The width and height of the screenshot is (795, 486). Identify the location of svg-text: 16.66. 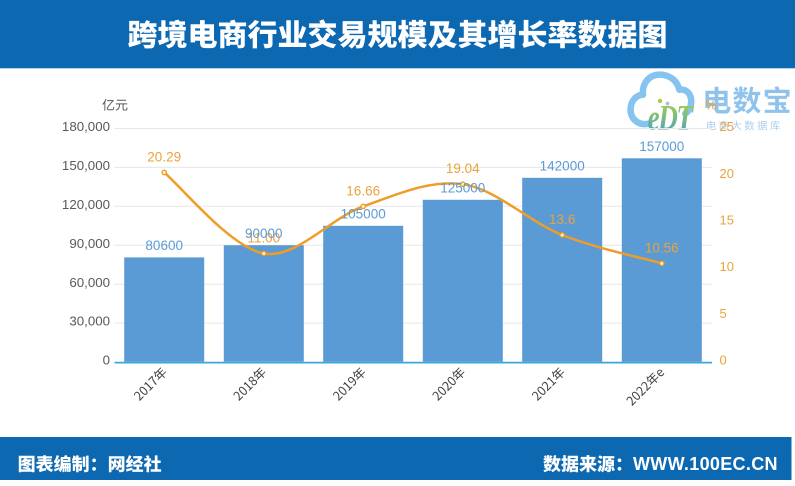
(363, 190).